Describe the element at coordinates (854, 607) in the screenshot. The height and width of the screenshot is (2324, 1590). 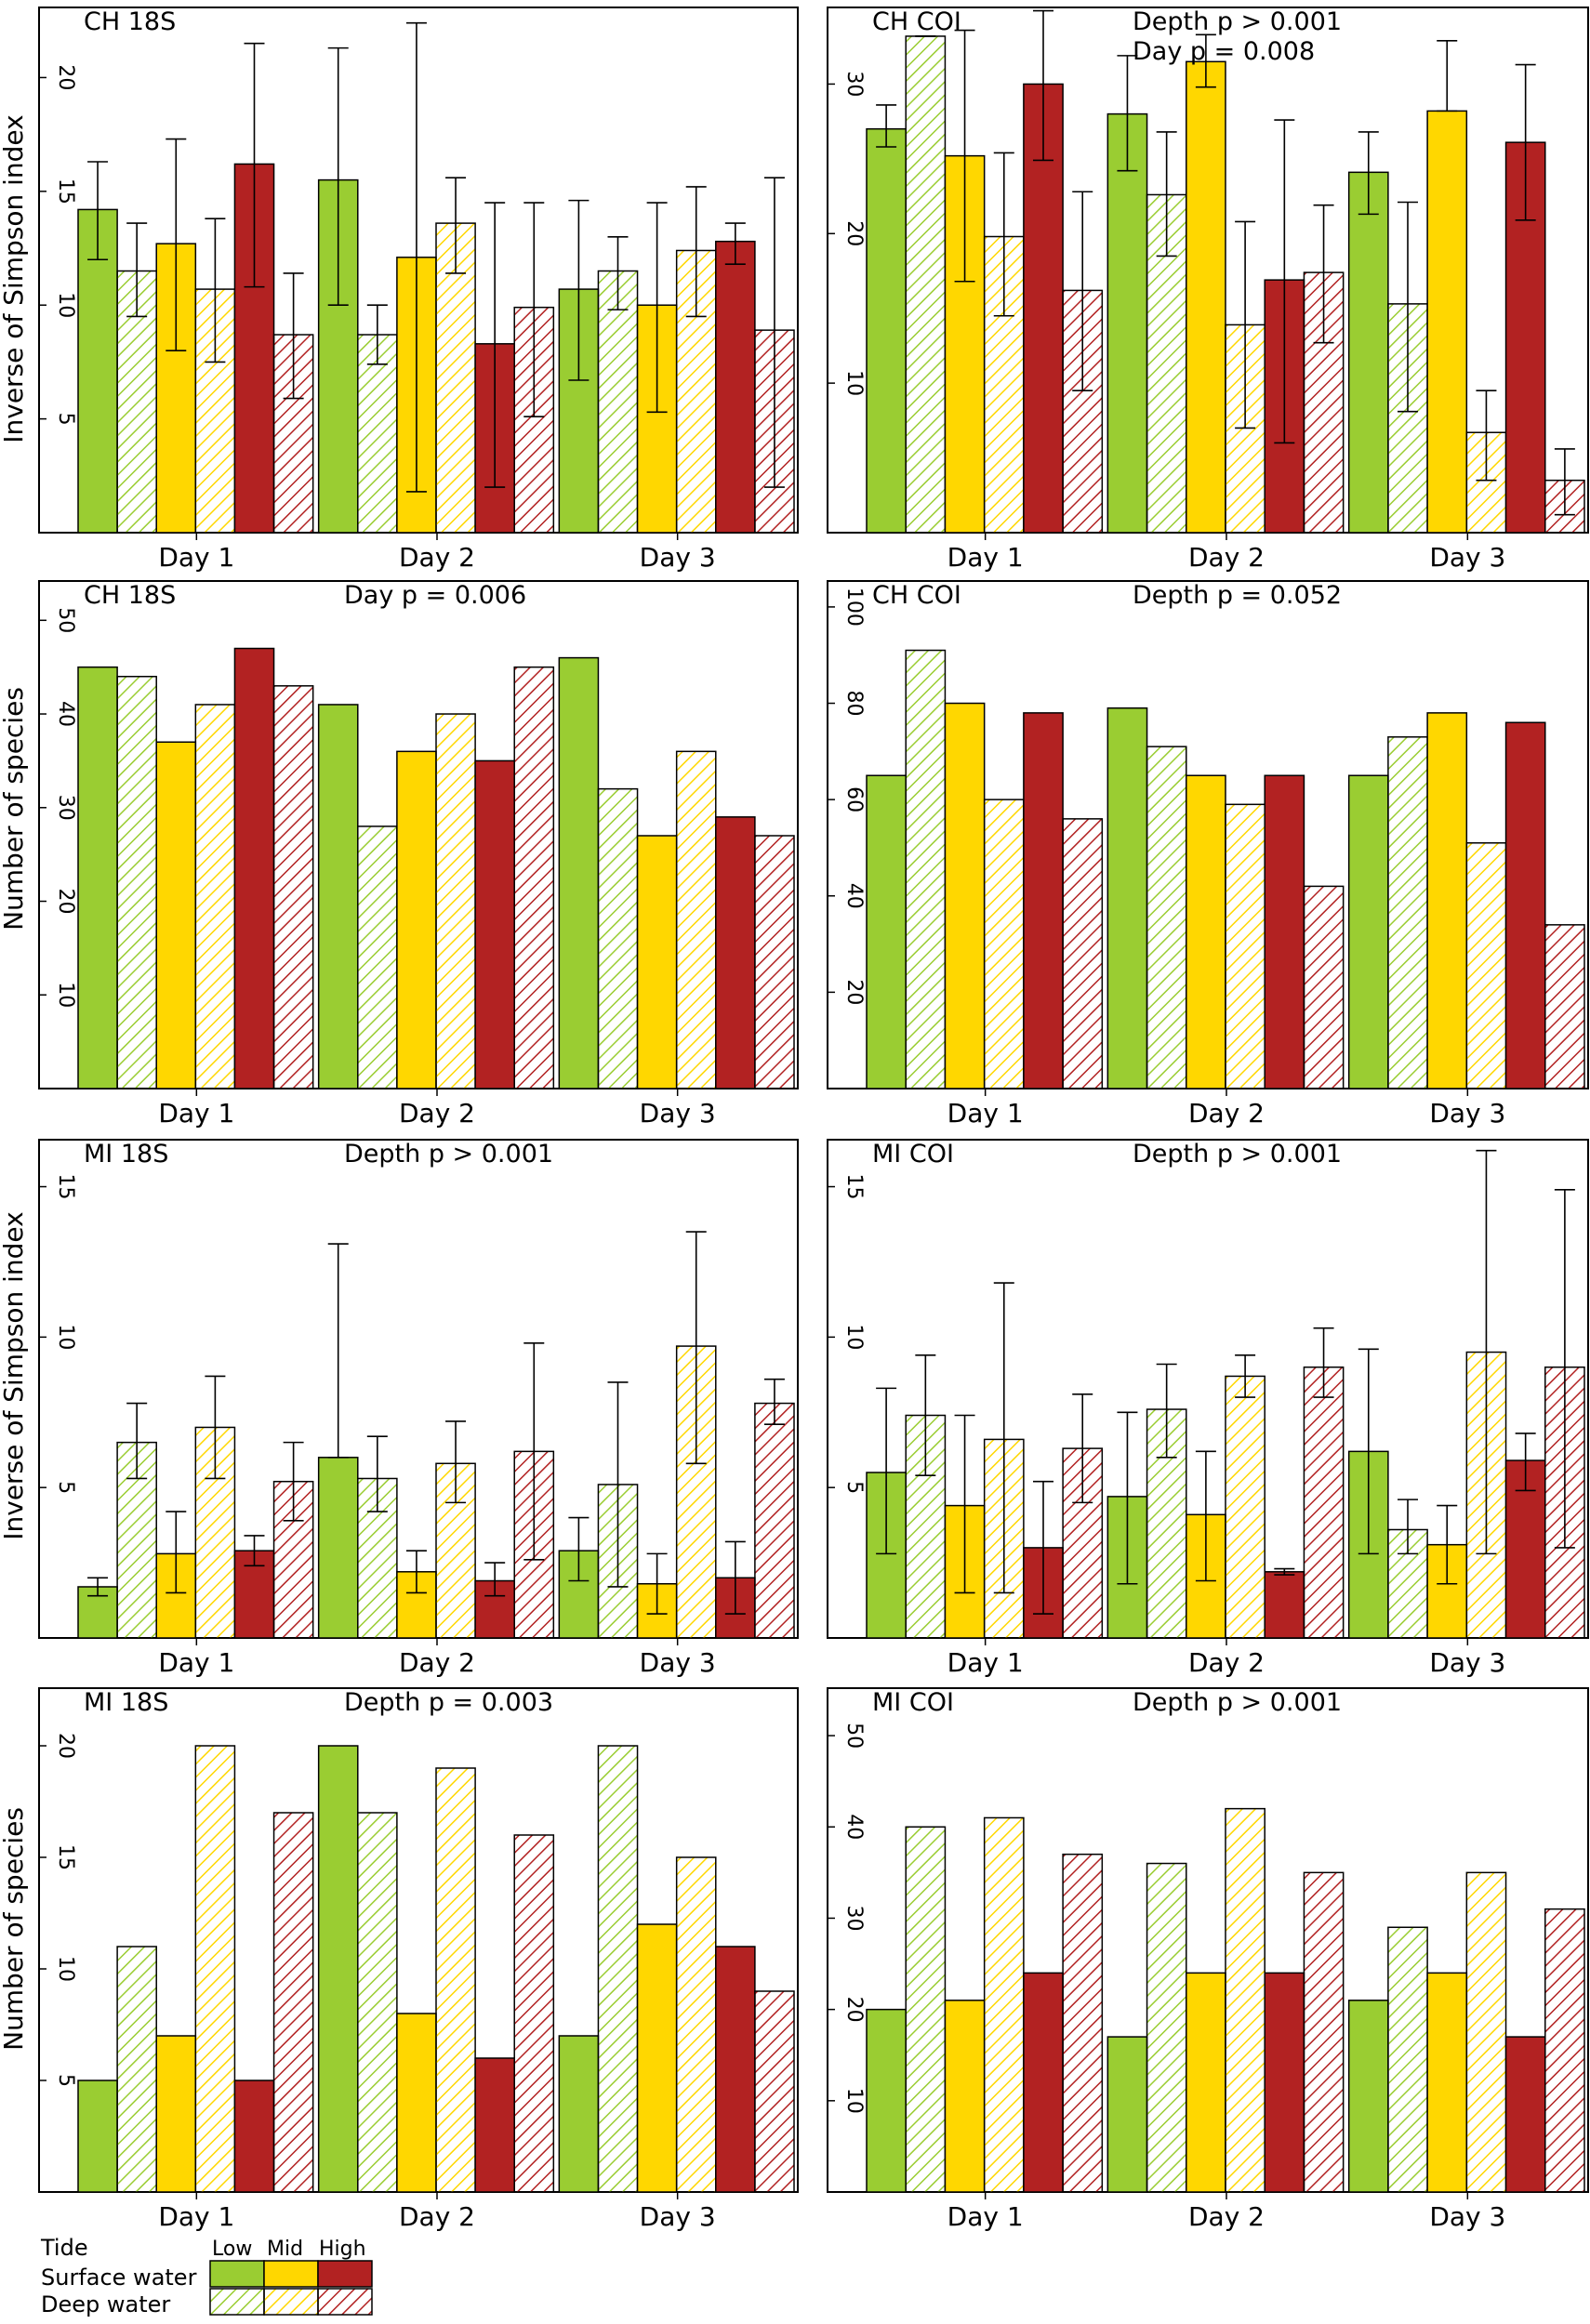
I see `y-tick-label: 100` at that location.